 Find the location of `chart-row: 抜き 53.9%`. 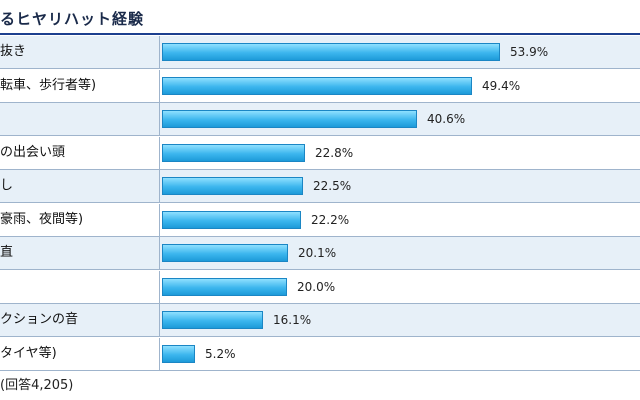

chart-row: 抜き 53.9% is located at coordinates (320, 52).